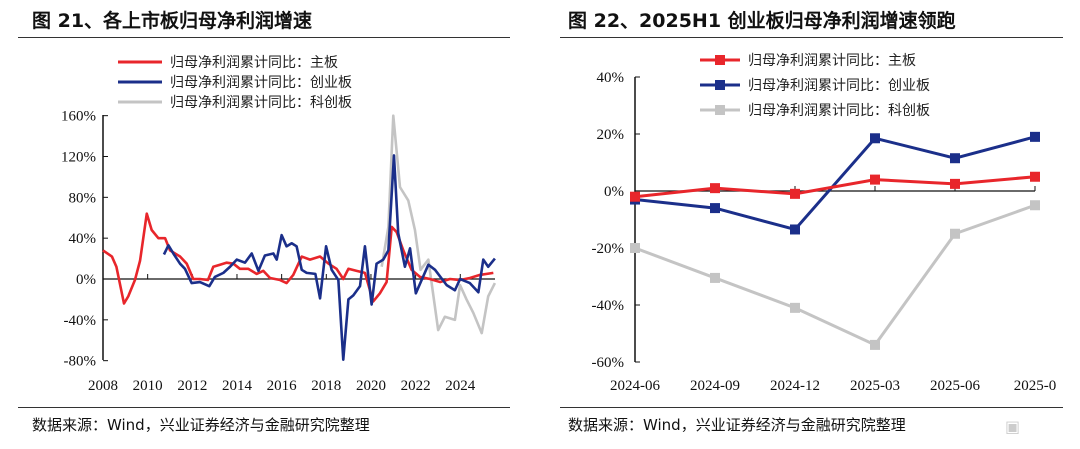 The image size is (1080, 449). I want to click on left-x-tick-label: 2012, so click(192, 386).